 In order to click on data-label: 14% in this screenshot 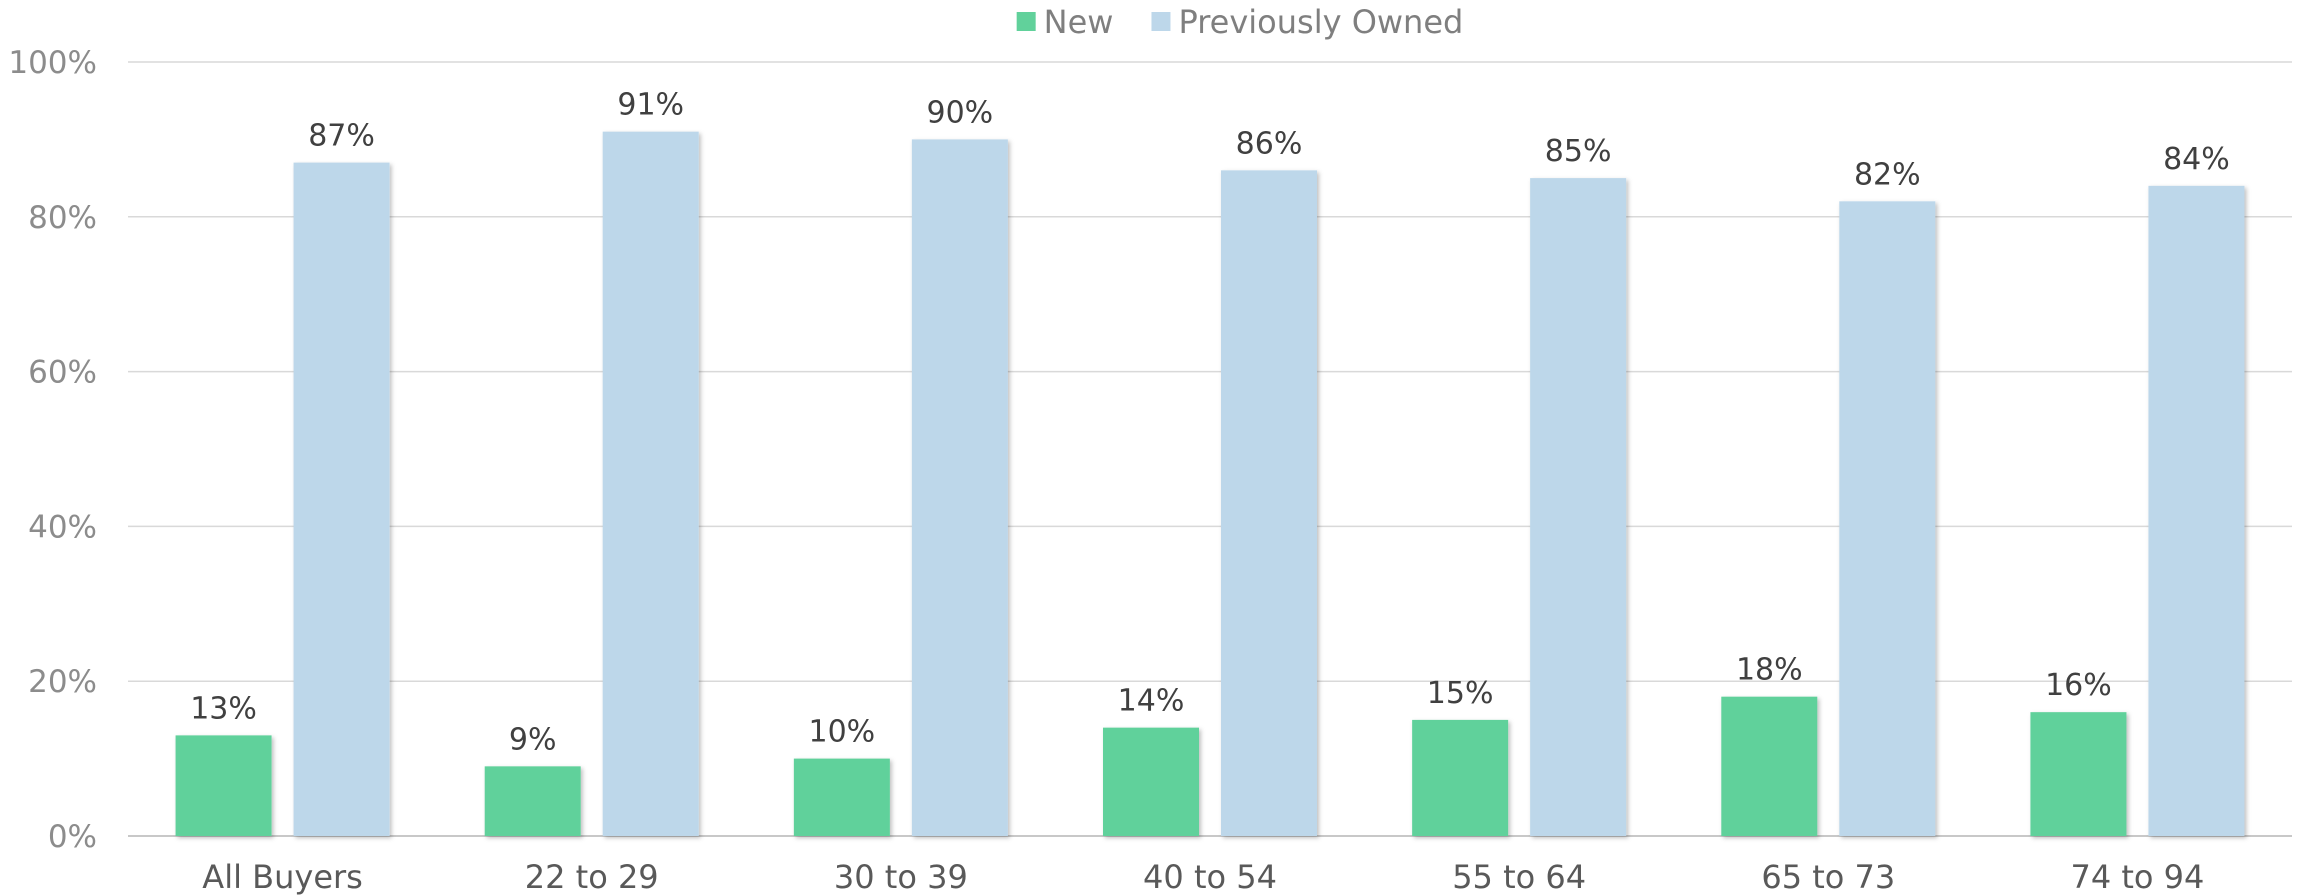, I will do `click(1151, 701)`.